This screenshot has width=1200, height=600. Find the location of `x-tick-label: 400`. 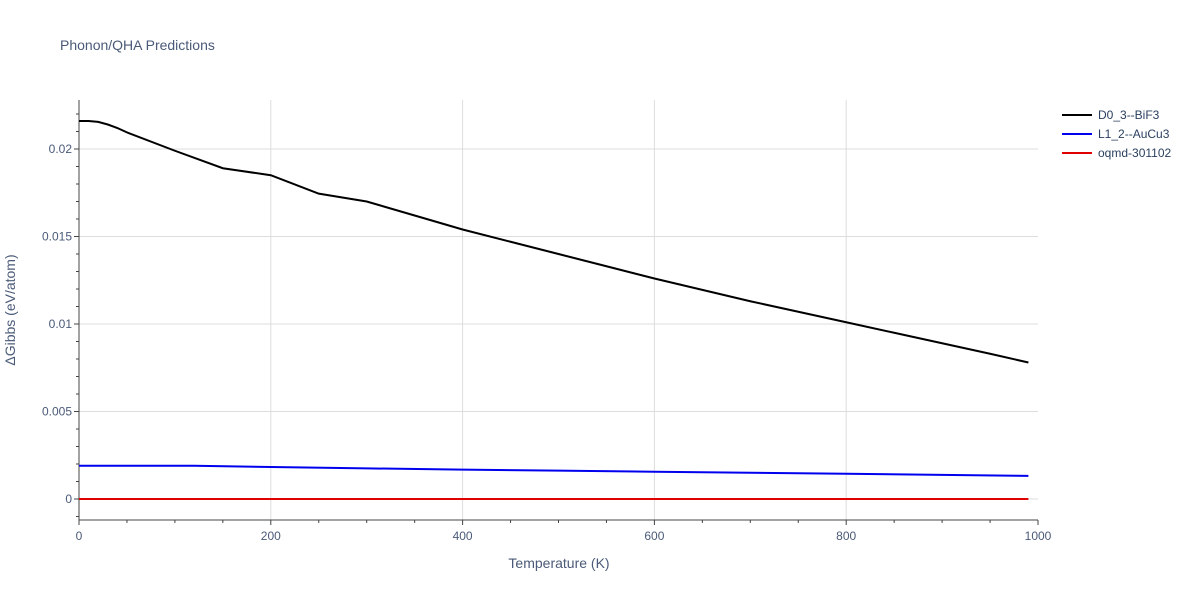

x-tick-label: 400 is located at coordinates (463, 536).